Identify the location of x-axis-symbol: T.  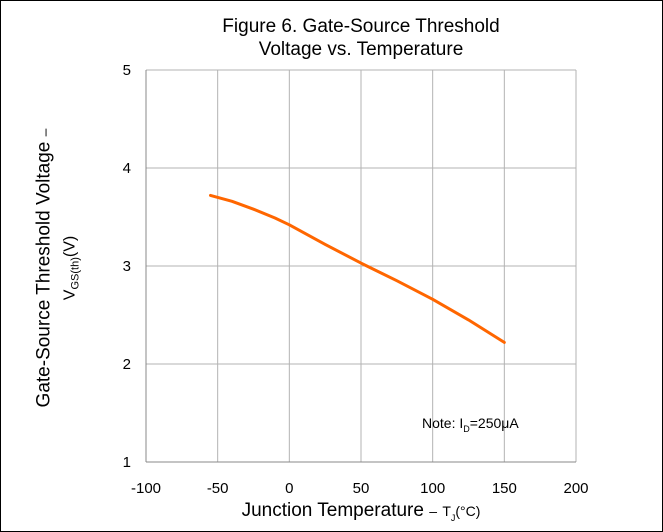
(446, 511).